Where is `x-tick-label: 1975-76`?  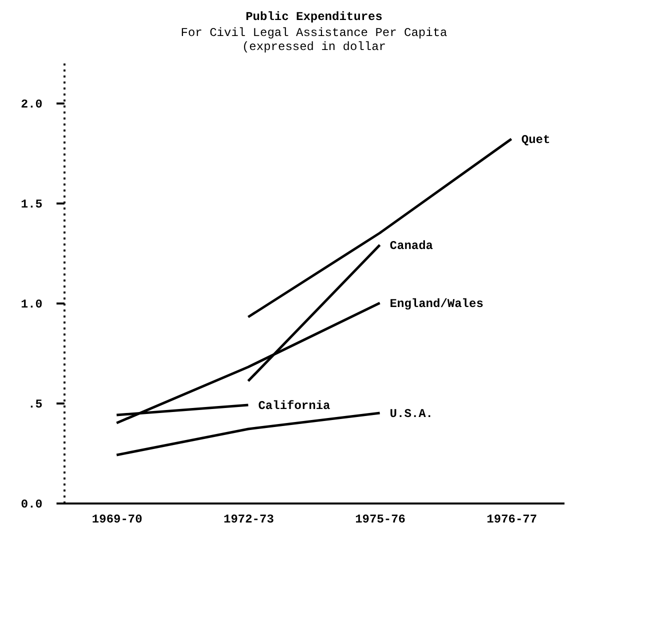 x-tick-label: 1975-76 is located at coordinates (380, 519).